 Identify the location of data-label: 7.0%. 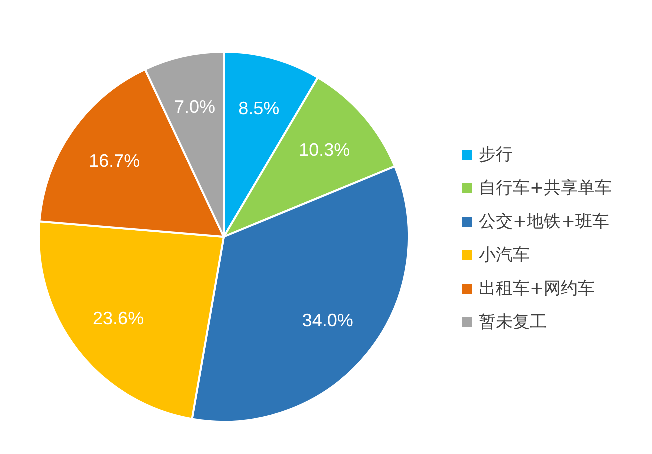
(195, 107).